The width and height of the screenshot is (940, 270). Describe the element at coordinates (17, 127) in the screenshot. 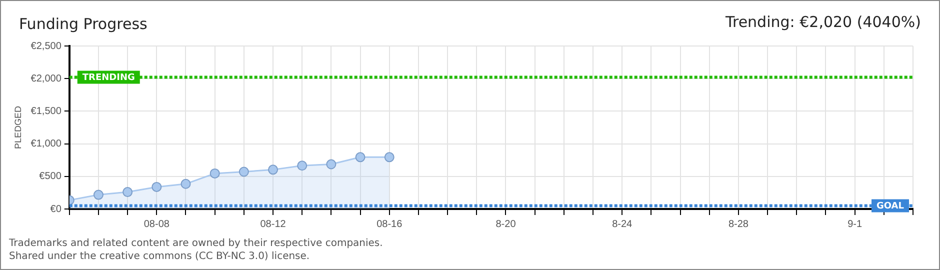

I see `y-axis-title: PLEDGED` at that location.